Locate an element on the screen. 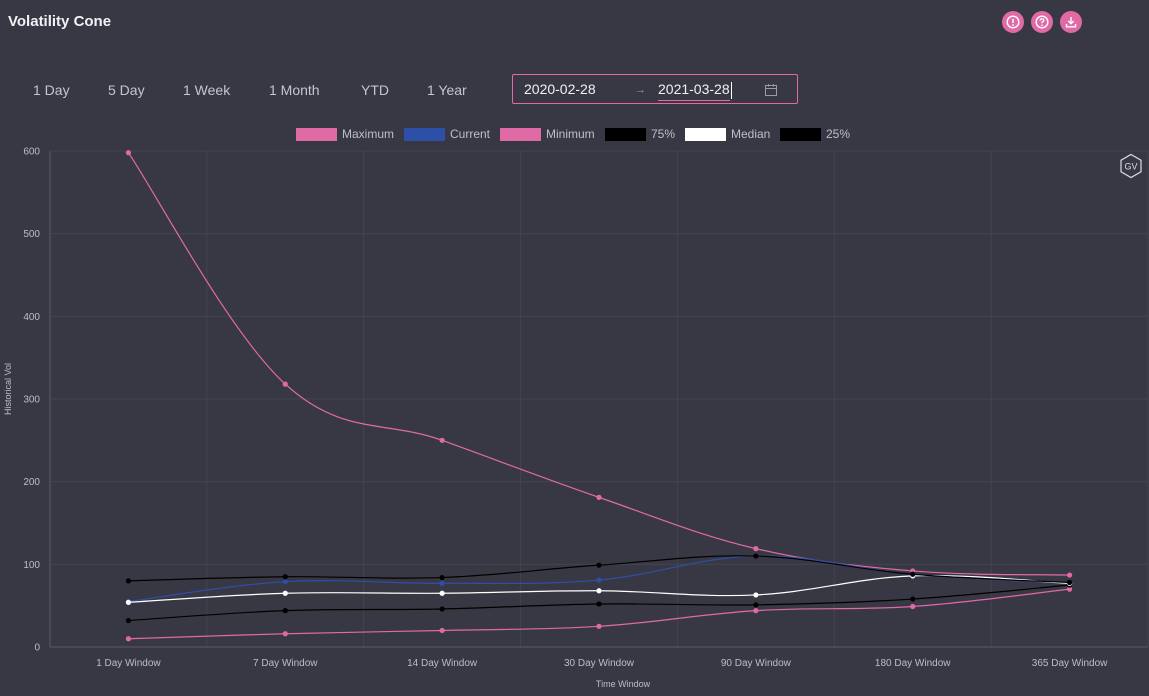 This screenshot has width=1149, height=696. info-button is located at coordinates (1013, 22).